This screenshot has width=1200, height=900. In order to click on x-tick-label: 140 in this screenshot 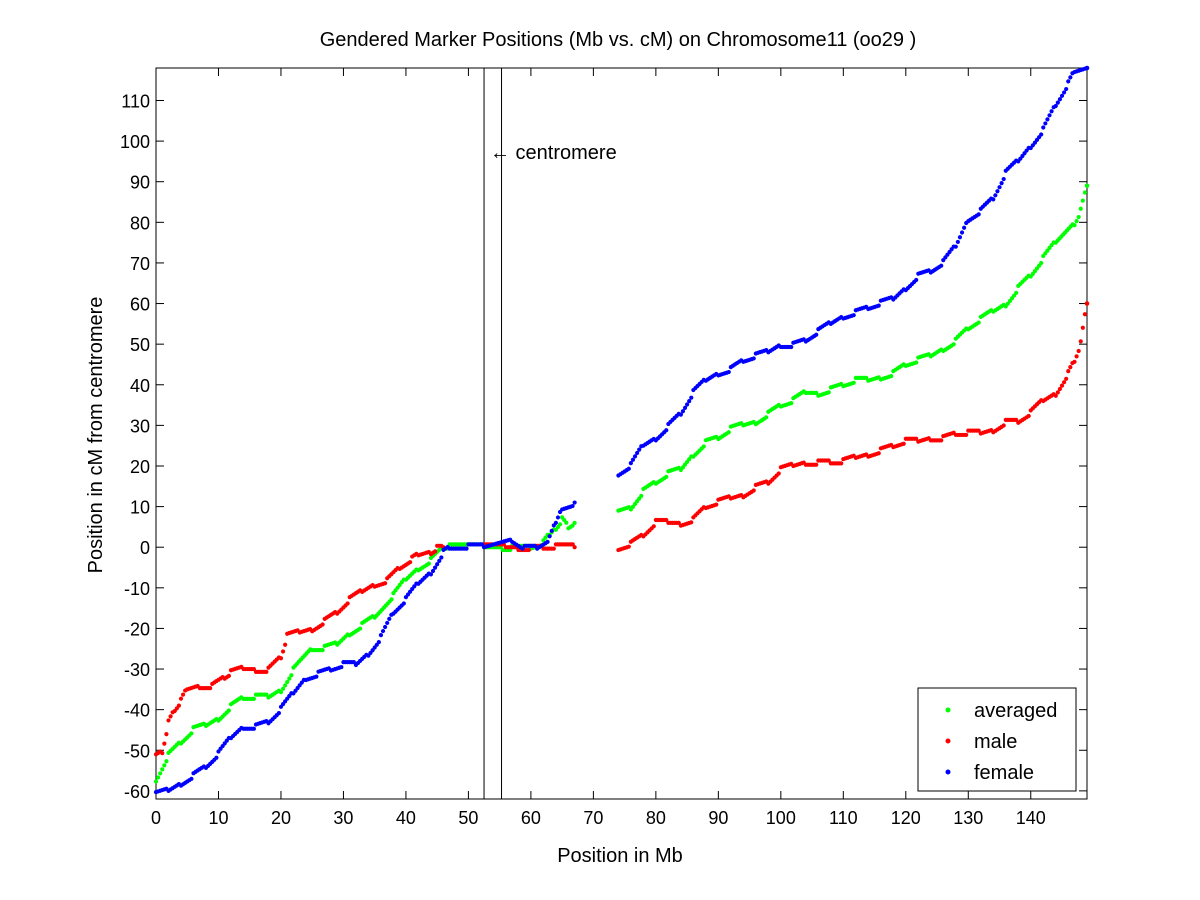, I will do `click(1031, 818)`.